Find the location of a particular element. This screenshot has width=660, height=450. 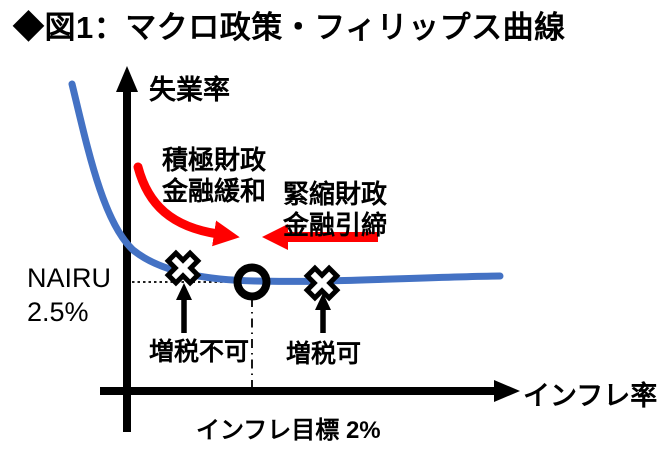

easing-curved-arrow is located at coordinates (186, 204).